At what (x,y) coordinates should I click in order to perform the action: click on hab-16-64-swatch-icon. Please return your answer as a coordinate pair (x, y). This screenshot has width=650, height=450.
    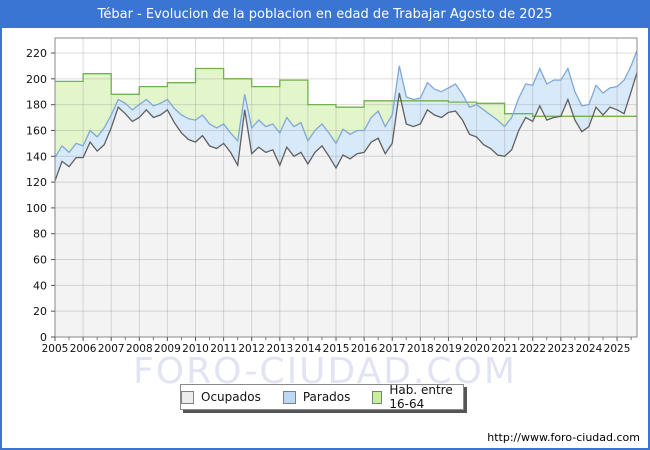
    Looking at the image, I should click on (377, 397).